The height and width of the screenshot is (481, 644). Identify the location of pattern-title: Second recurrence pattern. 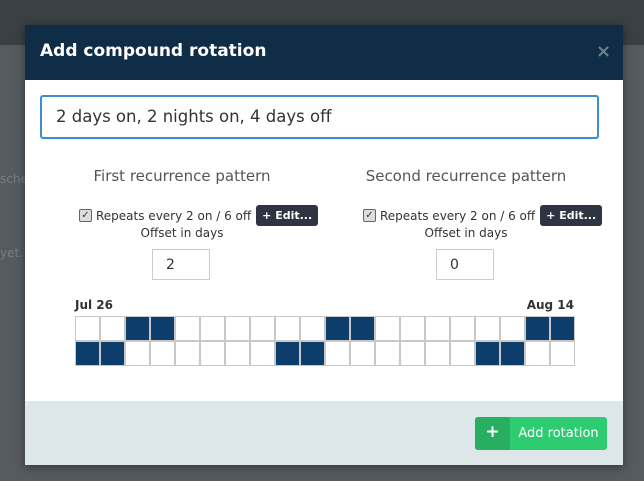
(466, 176).